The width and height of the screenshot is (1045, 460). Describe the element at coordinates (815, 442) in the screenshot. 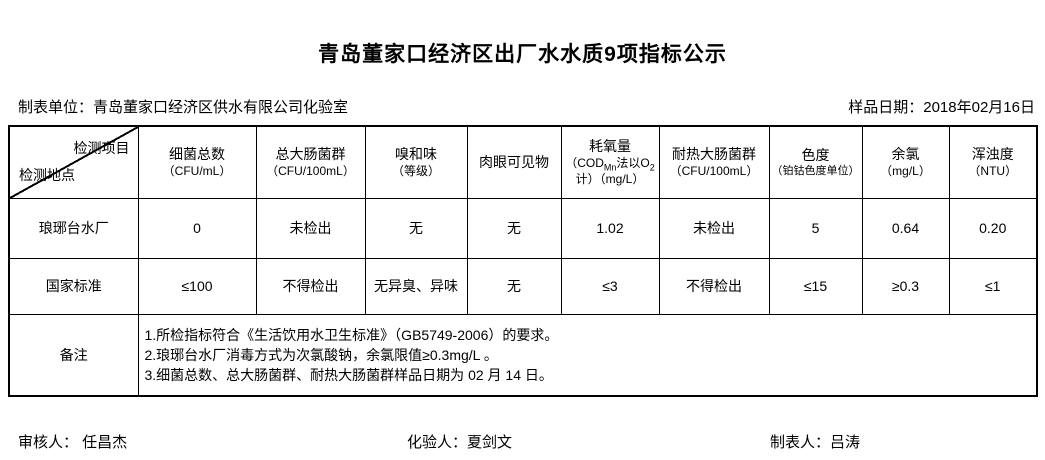

I see `signature-maker: 制表人：吕涛` at that location.